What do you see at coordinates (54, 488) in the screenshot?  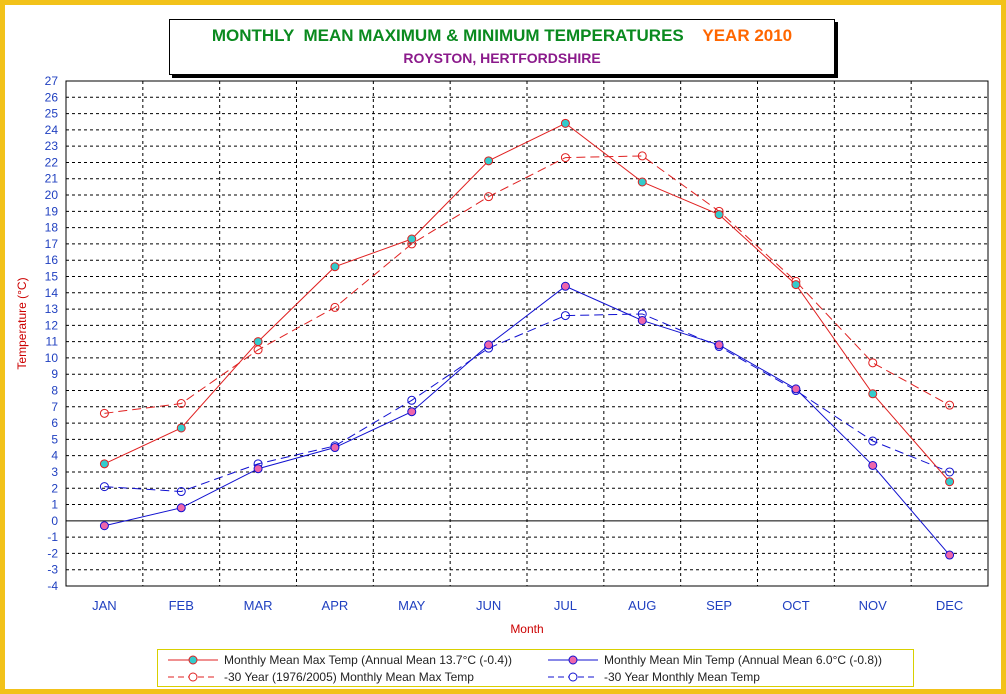 I see `y-tick-label: 2` at bounding box center [54, 488].